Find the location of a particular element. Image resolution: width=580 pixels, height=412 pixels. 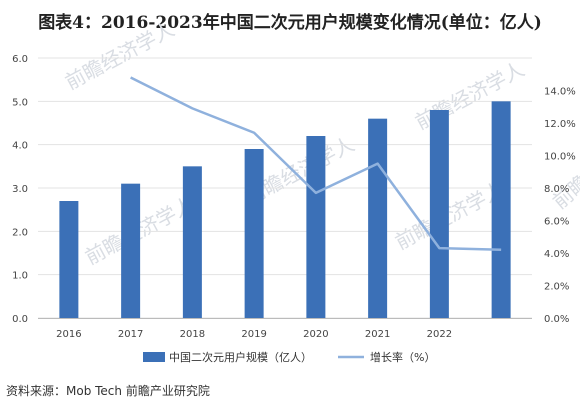

legend: 中国二次元用户规模（亿人） 增长率（%） is located at coordinates (289, 357).